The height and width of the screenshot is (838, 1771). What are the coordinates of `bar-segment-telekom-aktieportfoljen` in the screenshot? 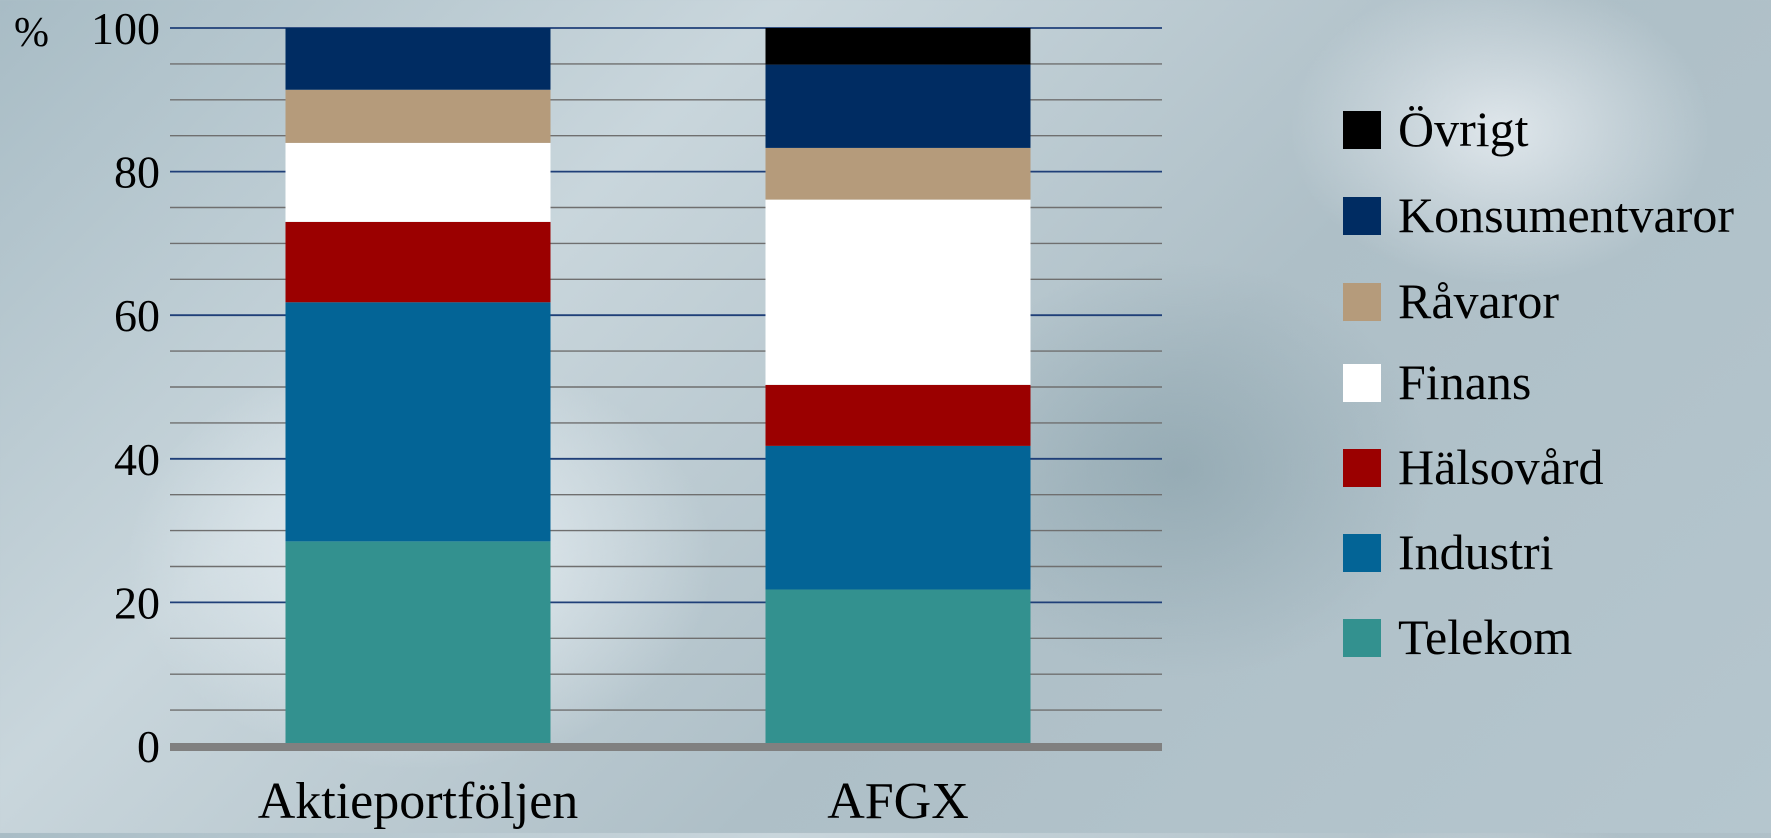 It's located at (418, 643).